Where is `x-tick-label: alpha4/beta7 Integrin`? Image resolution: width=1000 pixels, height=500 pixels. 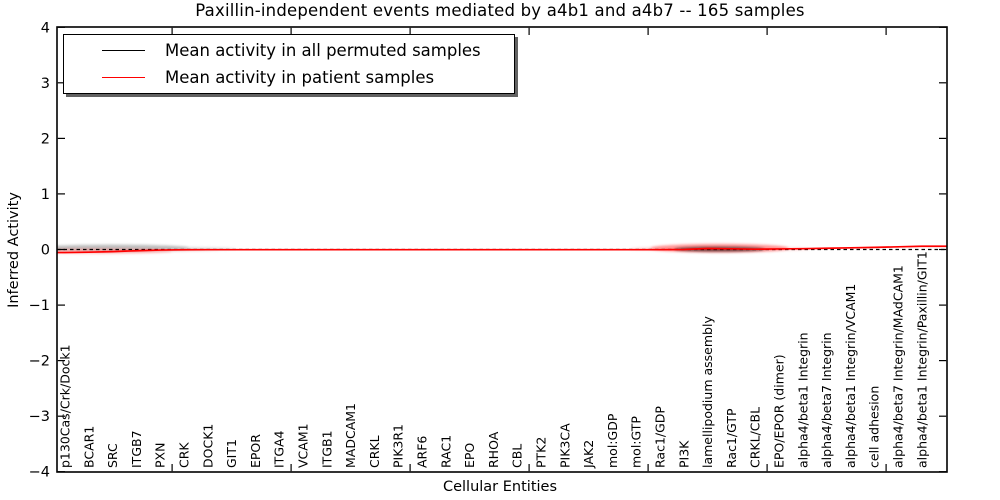
x-tick-label: alpha4/beta7 Integrin is located at coordinates (826, 400).